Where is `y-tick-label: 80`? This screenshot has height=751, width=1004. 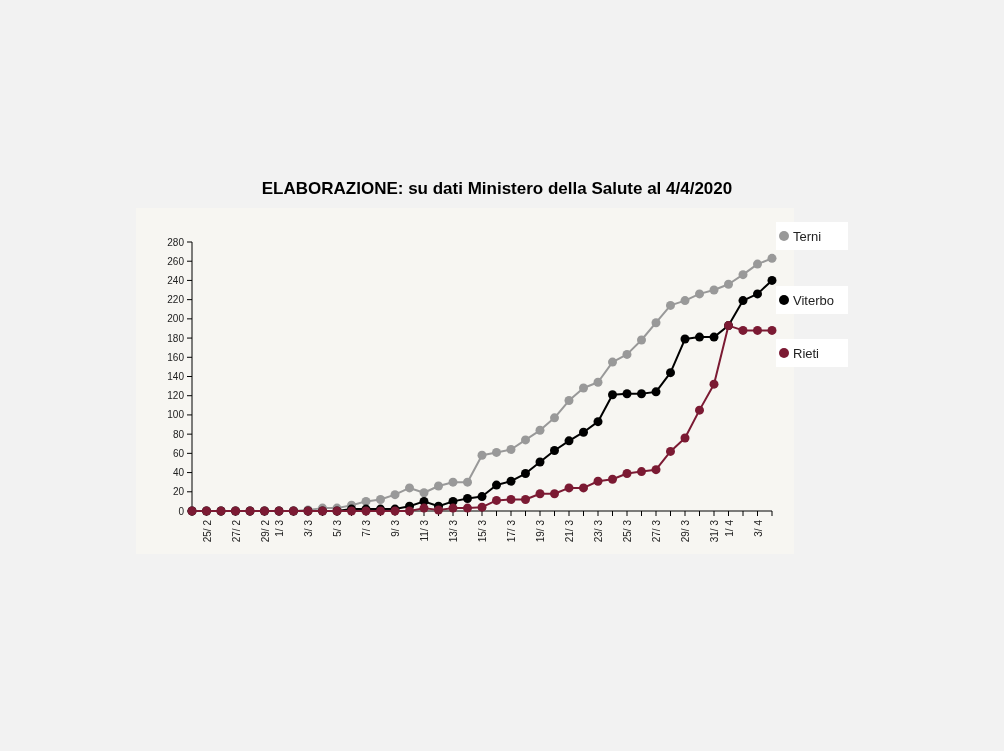
y-tick-label: 80 is located at coordinates (178, 434).